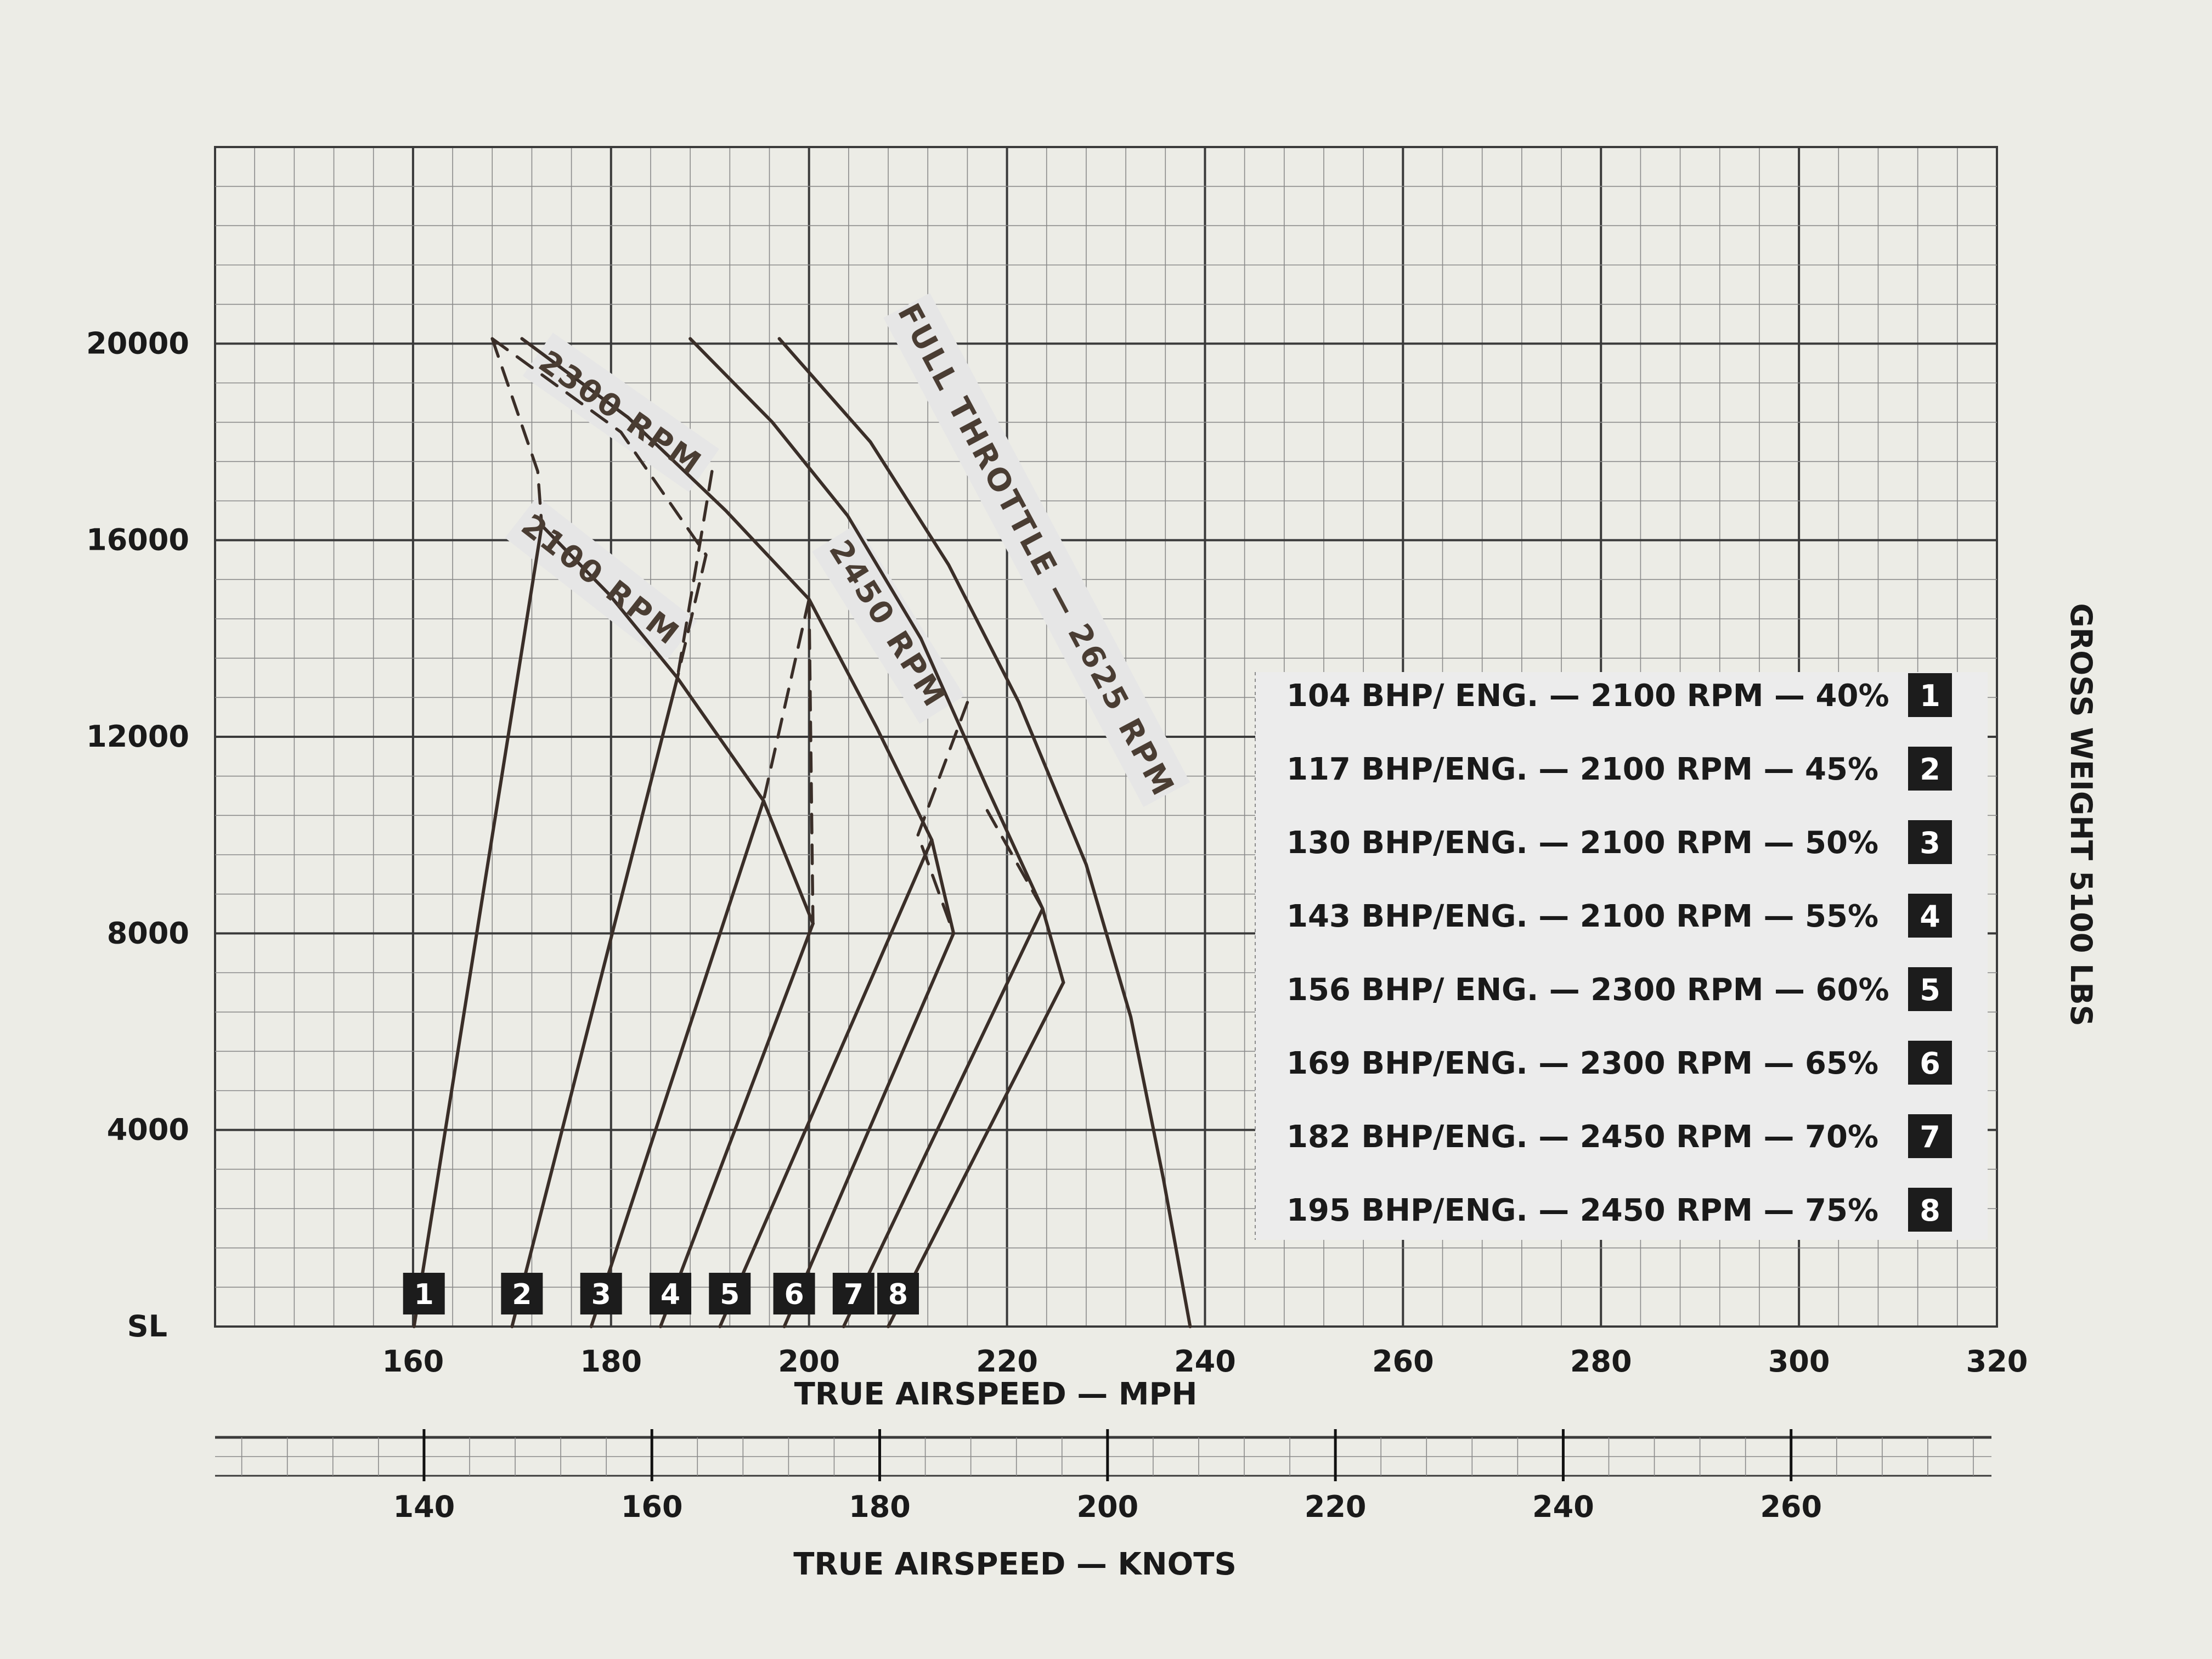  What do you see at coordinates (147, 1327) in the screenshot?
I see `y-tick-label: SL` at bounding box center [147, 1327].